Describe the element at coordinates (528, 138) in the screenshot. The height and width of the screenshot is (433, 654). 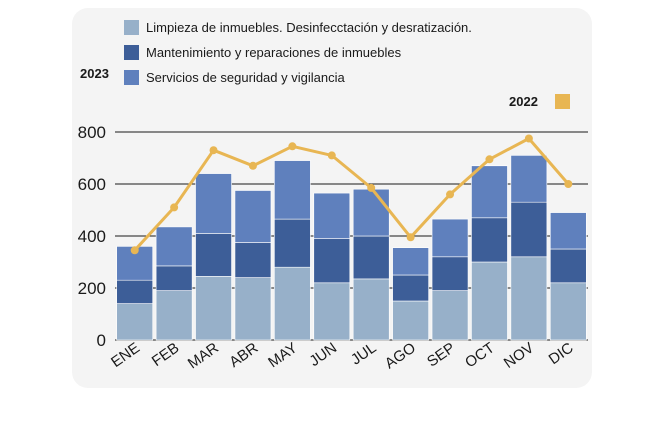
I see `point-2022-nov` at that location.